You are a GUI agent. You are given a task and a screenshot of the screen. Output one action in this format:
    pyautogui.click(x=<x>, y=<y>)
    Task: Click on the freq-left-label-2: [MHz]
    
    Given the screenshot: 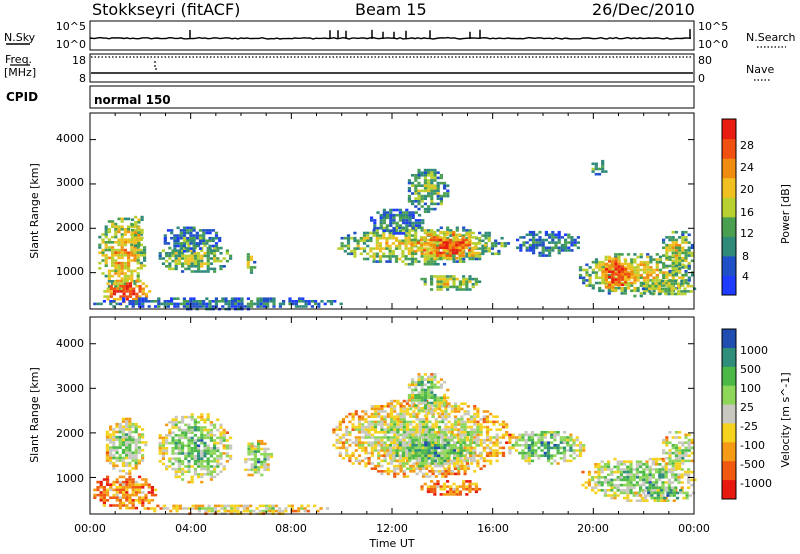 What is the action you would take?
    pyautogui.click(x=20, y=72)
    